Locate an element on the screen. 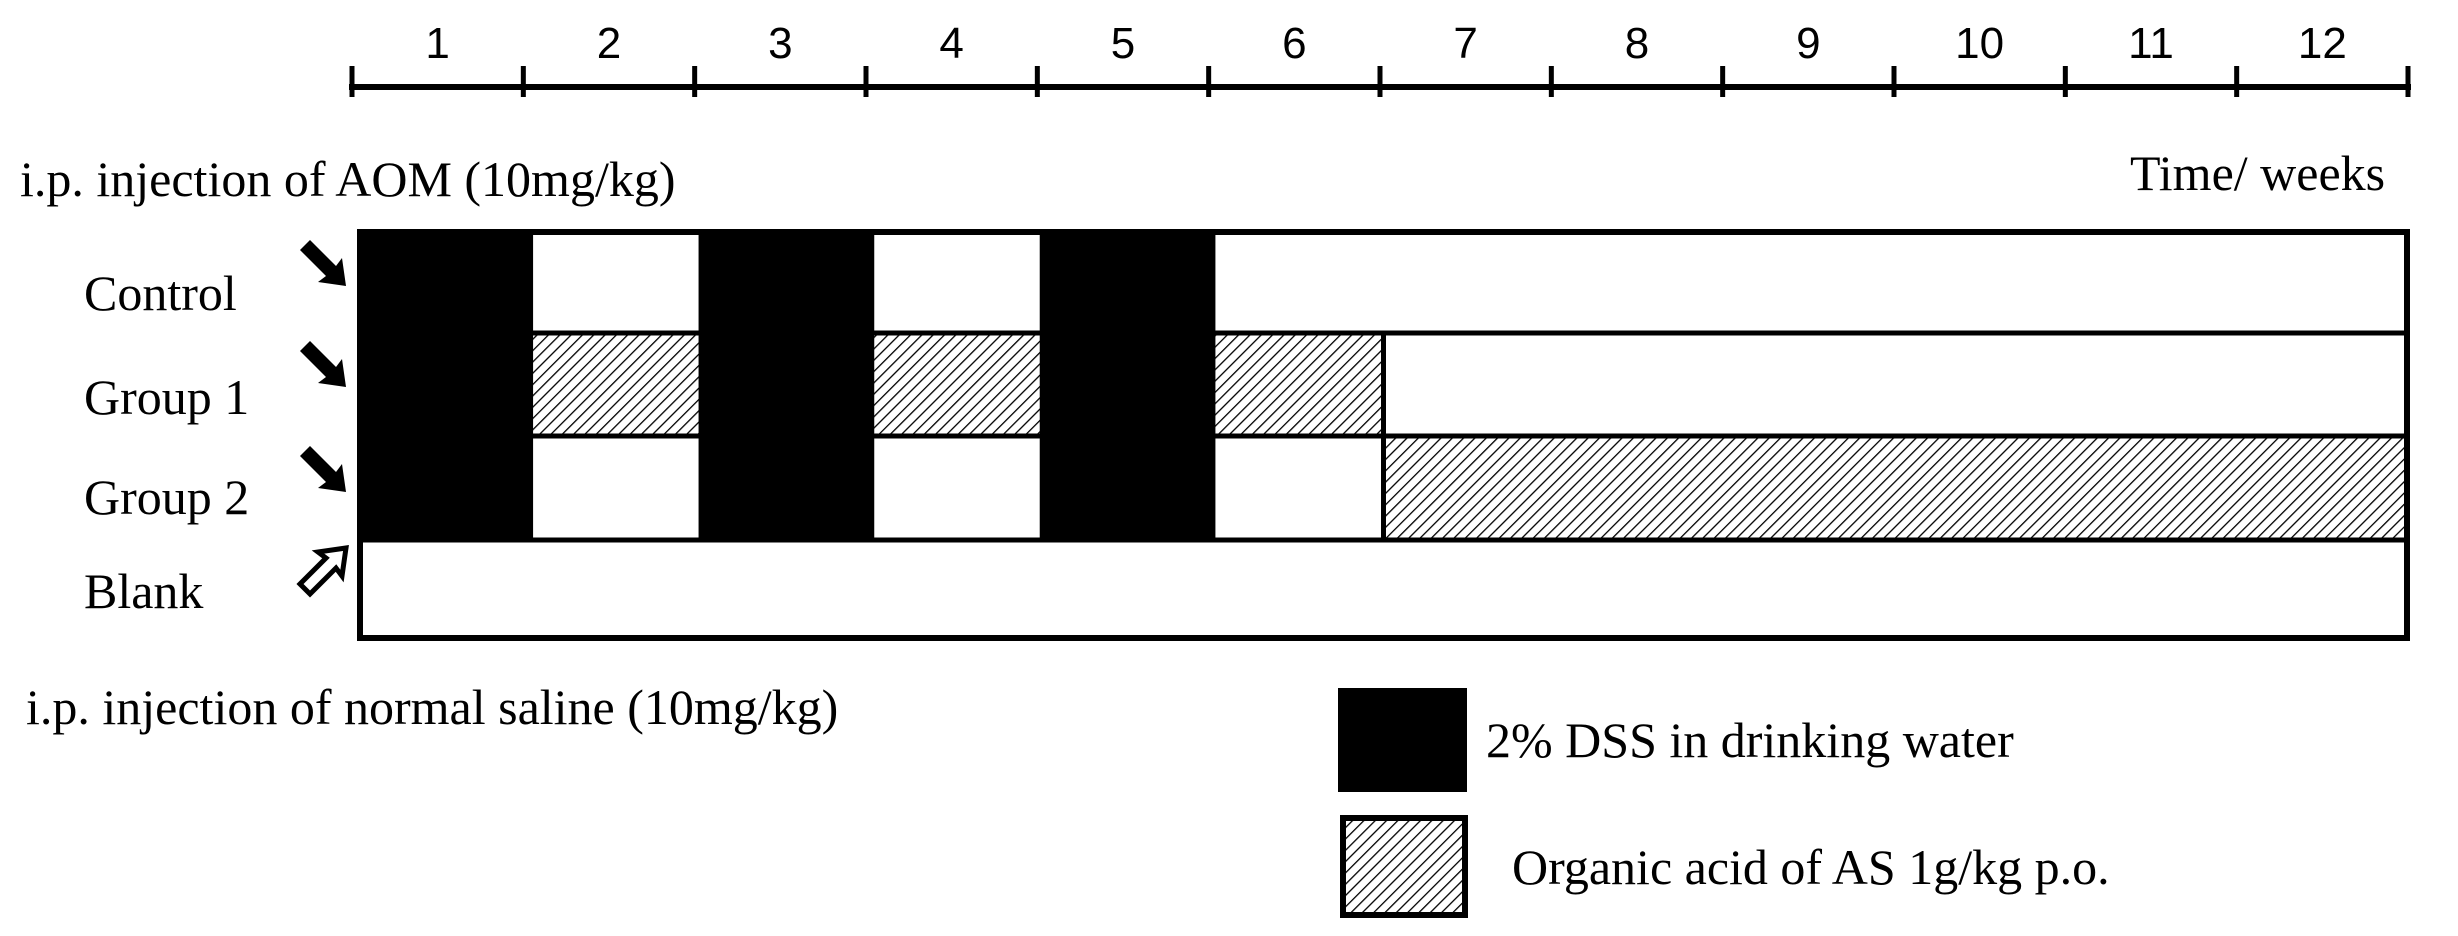  group-label-control: Control is located at coordinates (160, 293).